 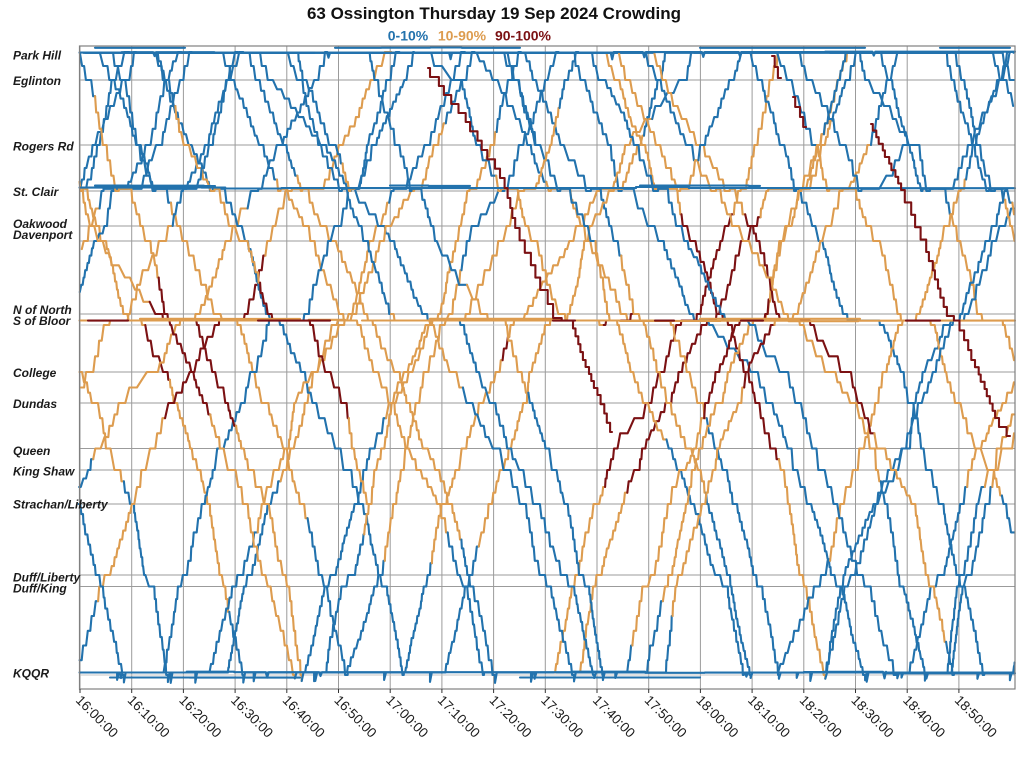 What do you see at coordinates (37, 56) in the screenshot?
I see `svg-text: Park Hill` at bounding box center [37, 56].